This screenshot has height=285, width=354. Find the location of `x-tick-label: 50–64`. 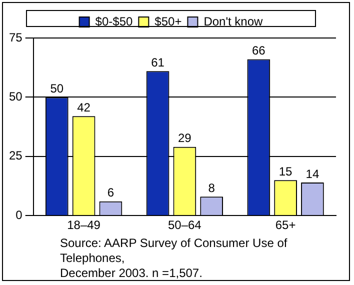

x-tick-label: 50–64 is located at coordinates (185, 225).